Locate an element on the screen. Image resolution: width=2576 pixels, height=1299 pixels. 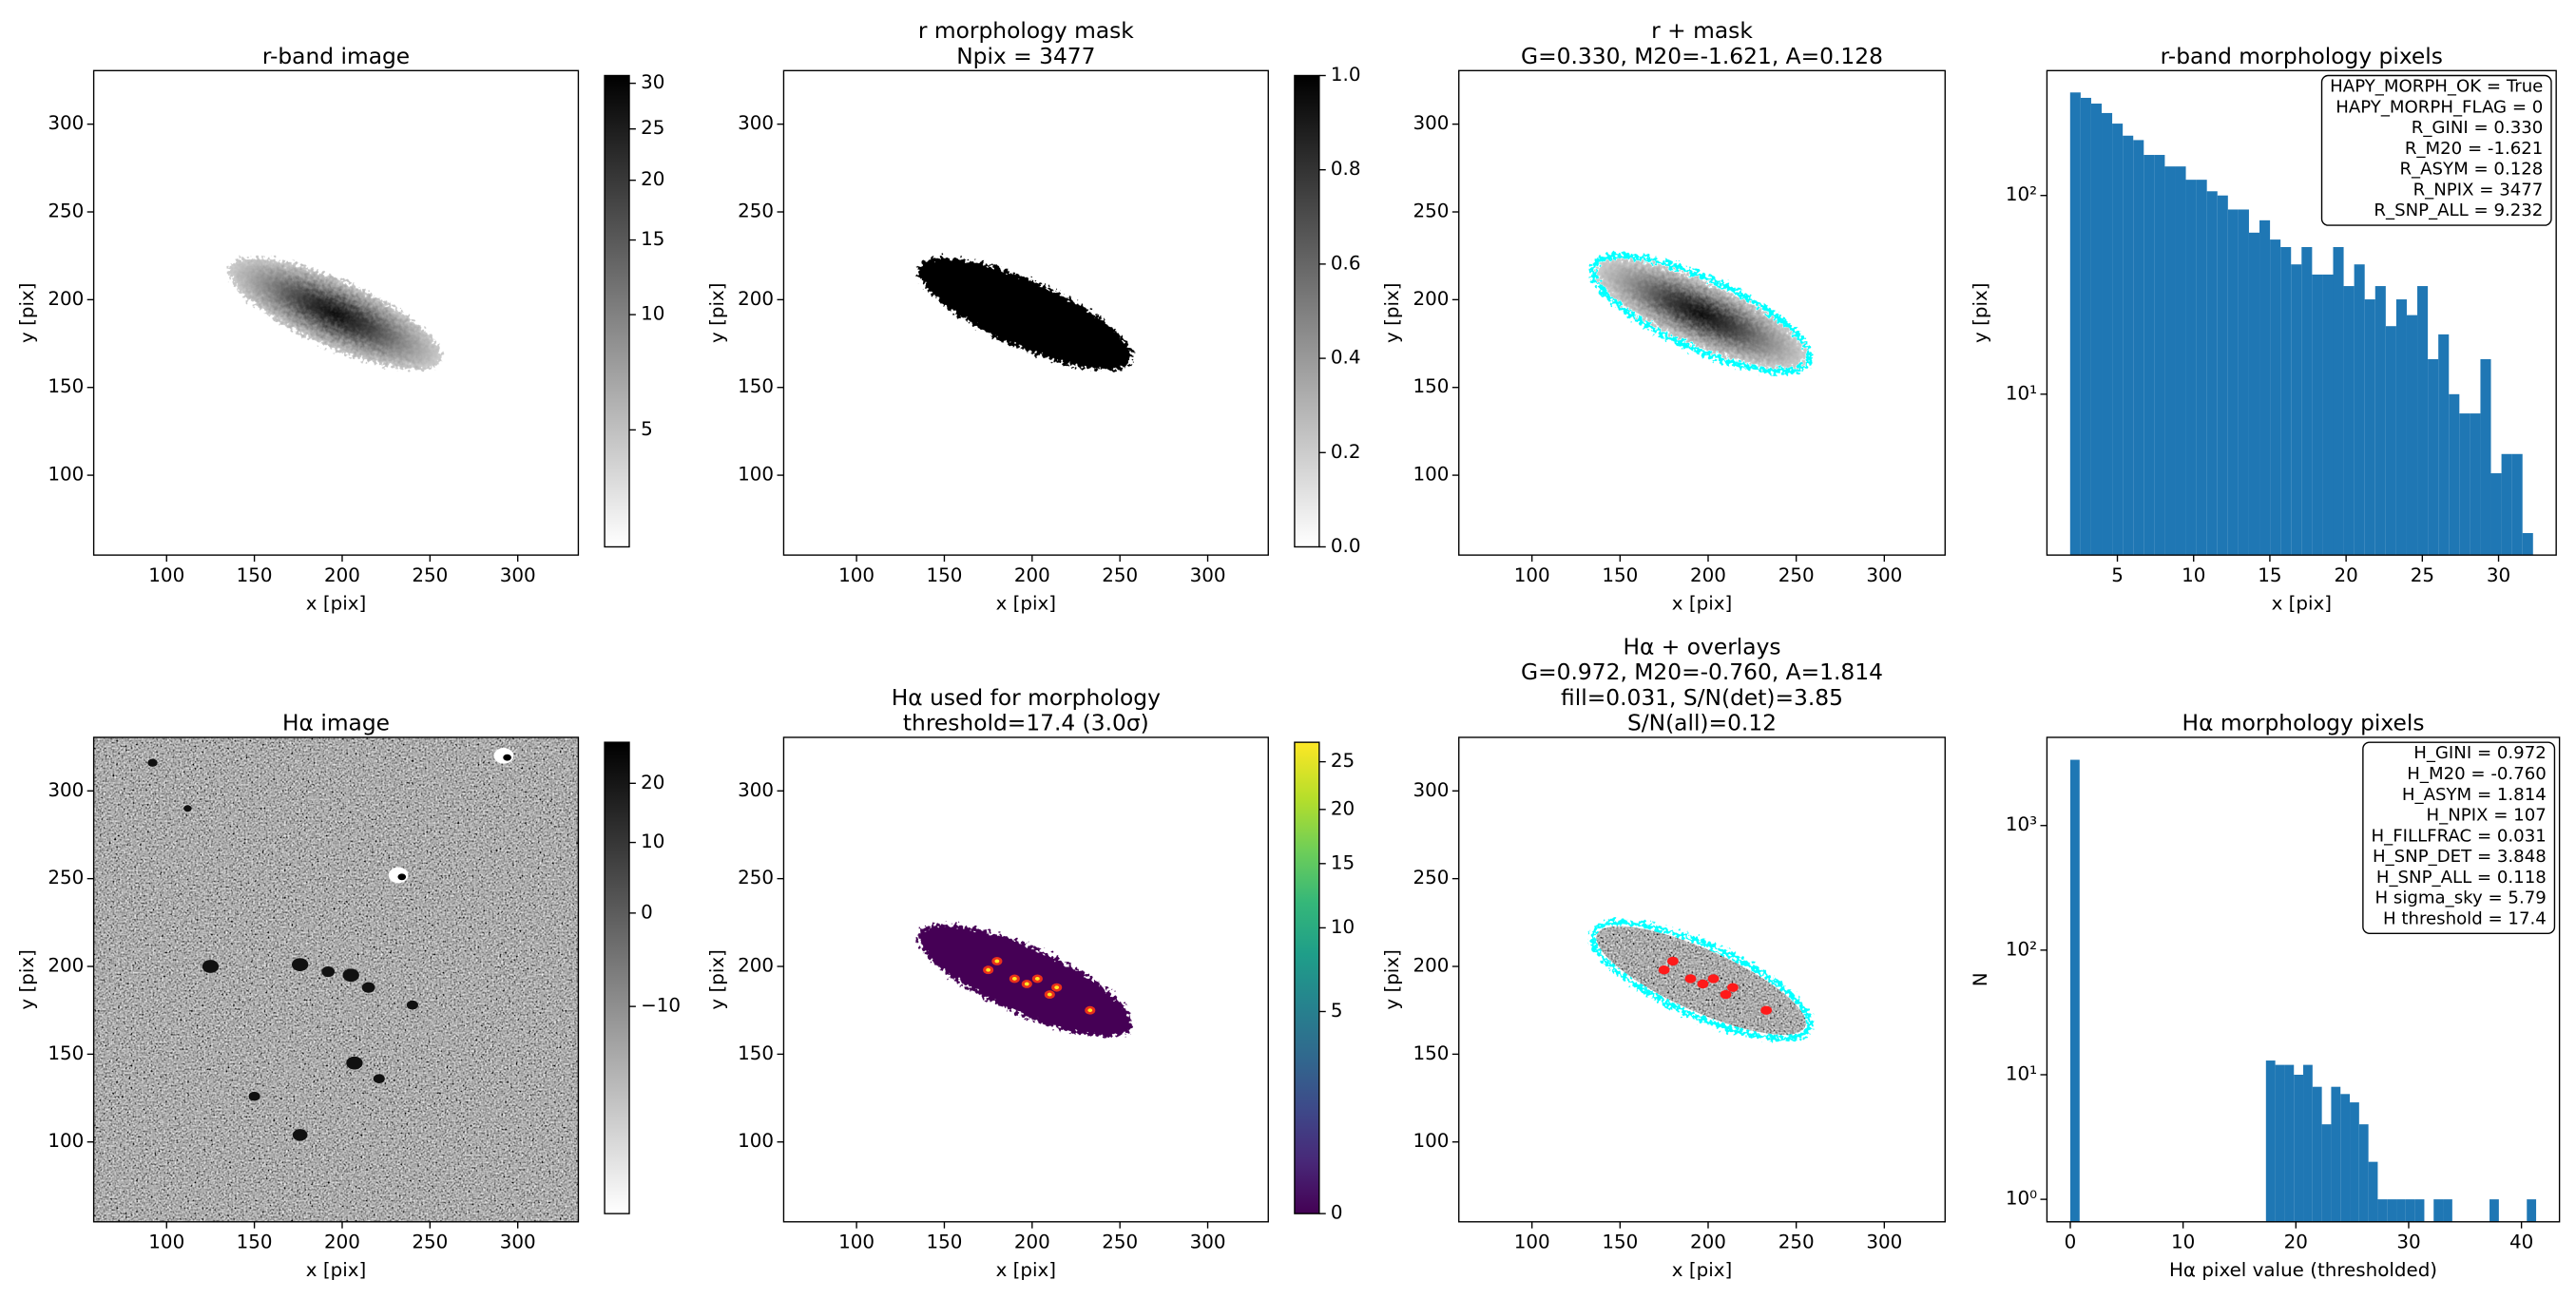
y-tick-label: 100 is located at coordinates (1431, 475).